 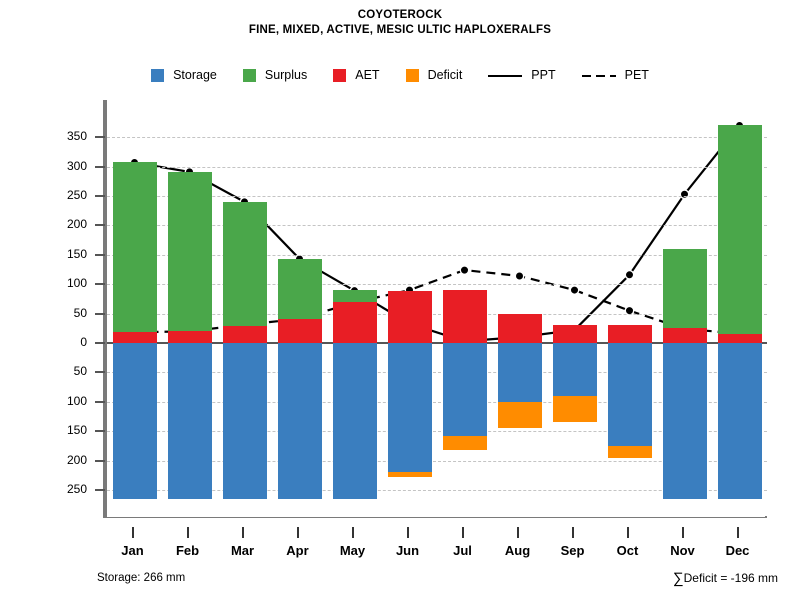 I want to click on storage-note: Storage: 266 mm, so click(x=141, y=578).